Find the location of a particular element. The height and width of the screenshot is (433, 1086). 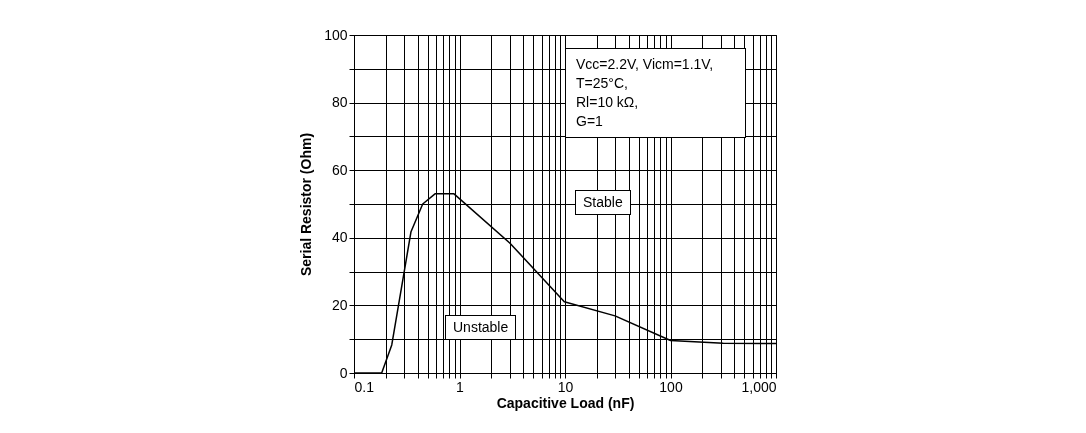

y-axis-title: Serial Resistor (Ohm) is located at coordinates (306, 204).